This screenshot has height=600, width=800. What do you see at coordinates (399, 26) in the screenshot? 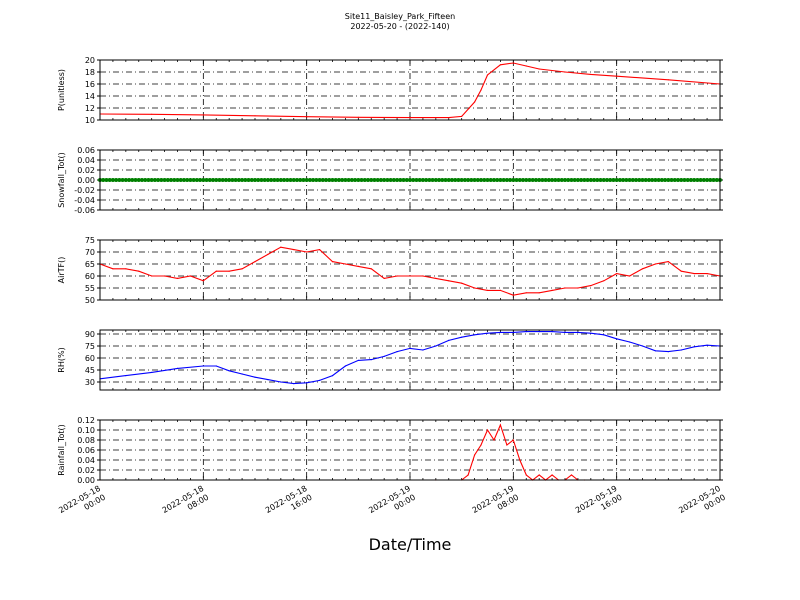
I see `figure-subtitle: 2022-05-20 - (2022-140)` at bounding box center [399, 26].